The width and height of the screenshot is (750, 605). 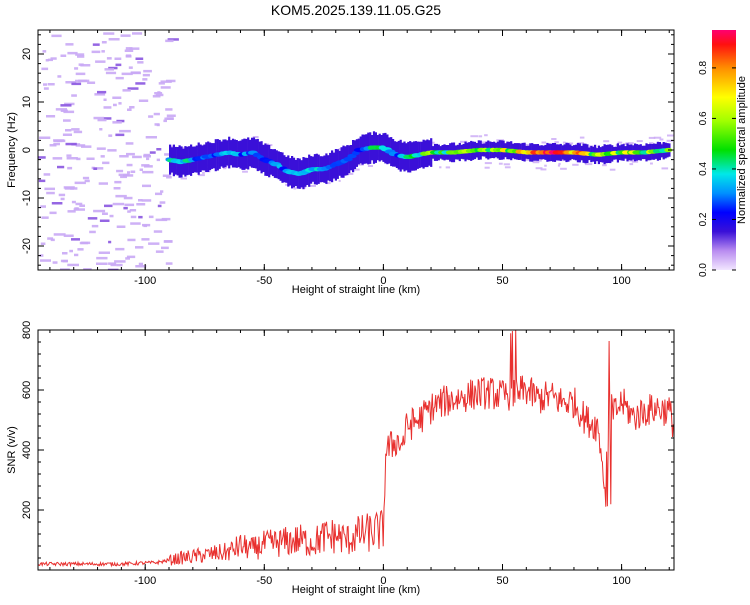 I want to click on x-tick-label: 0, so click(x=383, y=281).